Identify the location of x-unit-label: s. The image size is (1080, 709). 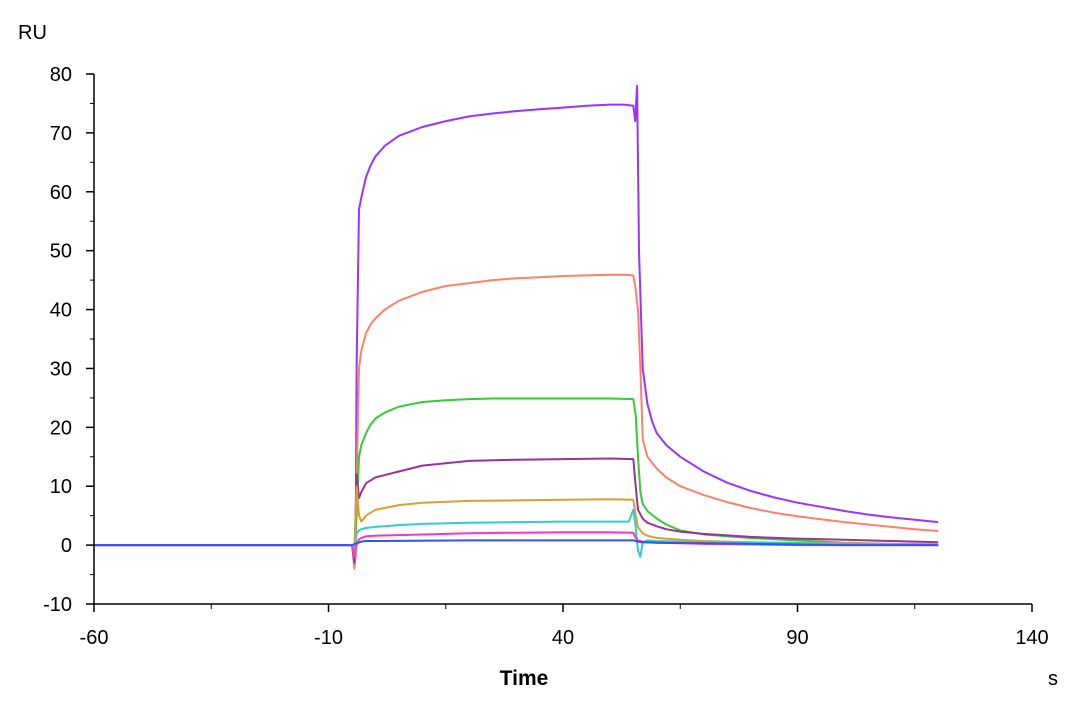
(1053, 679).